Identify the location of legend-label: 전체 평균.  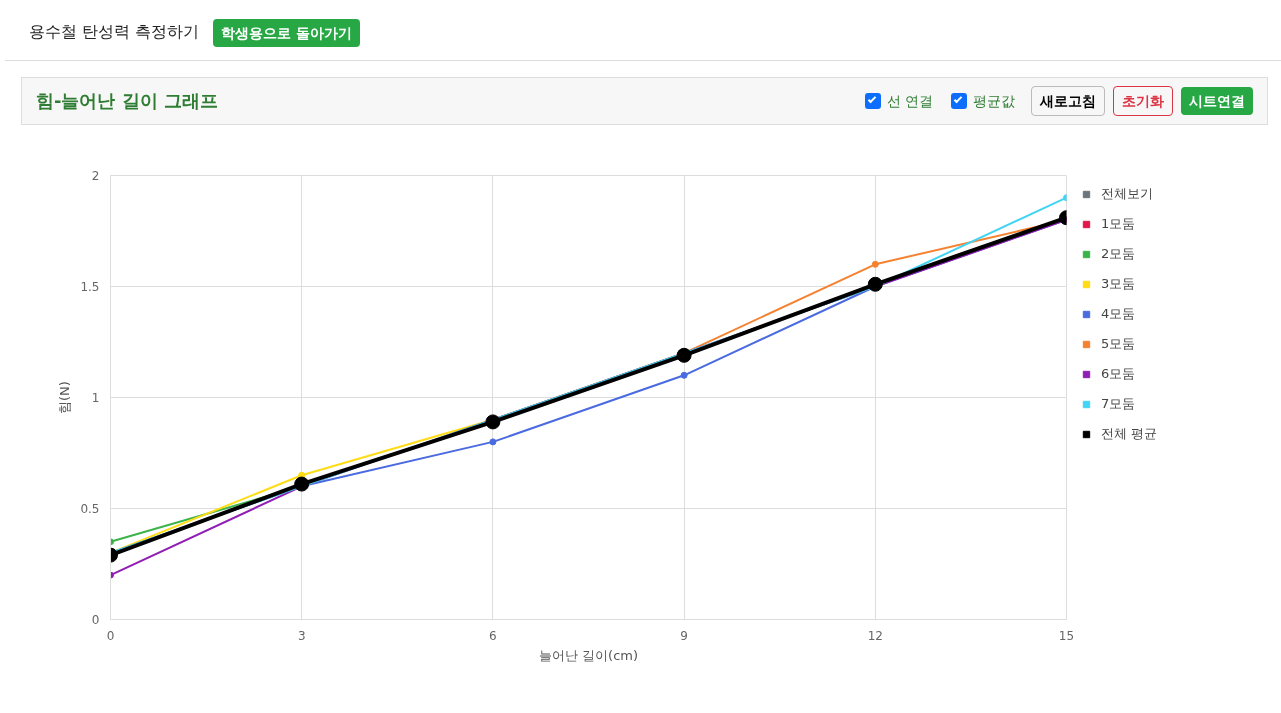
(1129, 434).